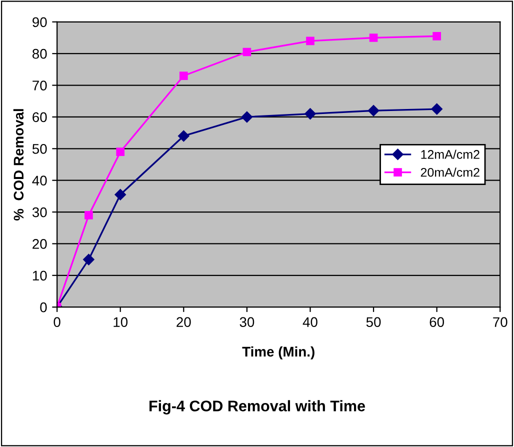  I want to click on x-axis-title: Time (Min.), so click(278, 353).